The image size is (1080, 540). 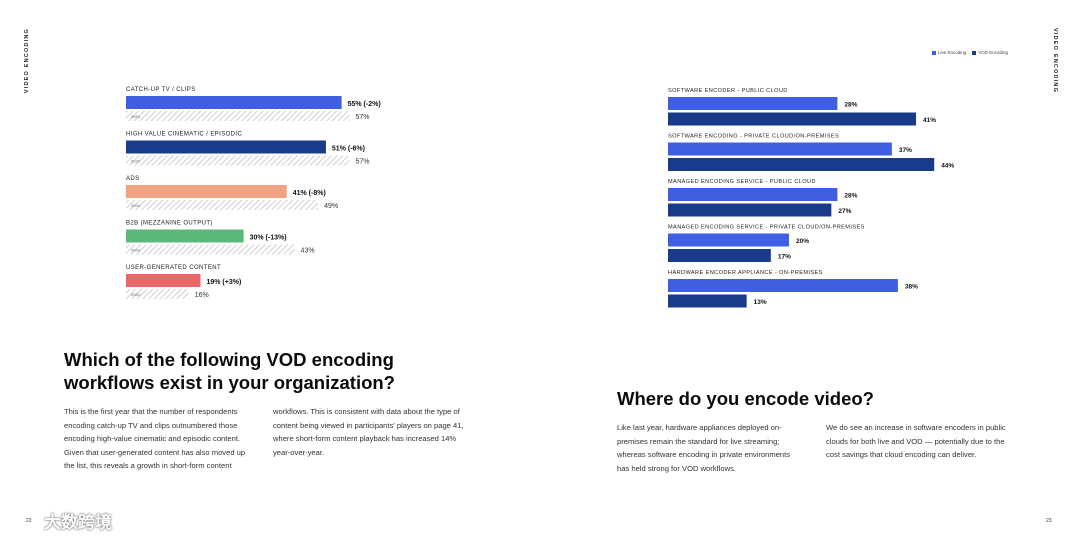 I want to click on right-heading: Where do you encode video?, so click(x=745, y=398).